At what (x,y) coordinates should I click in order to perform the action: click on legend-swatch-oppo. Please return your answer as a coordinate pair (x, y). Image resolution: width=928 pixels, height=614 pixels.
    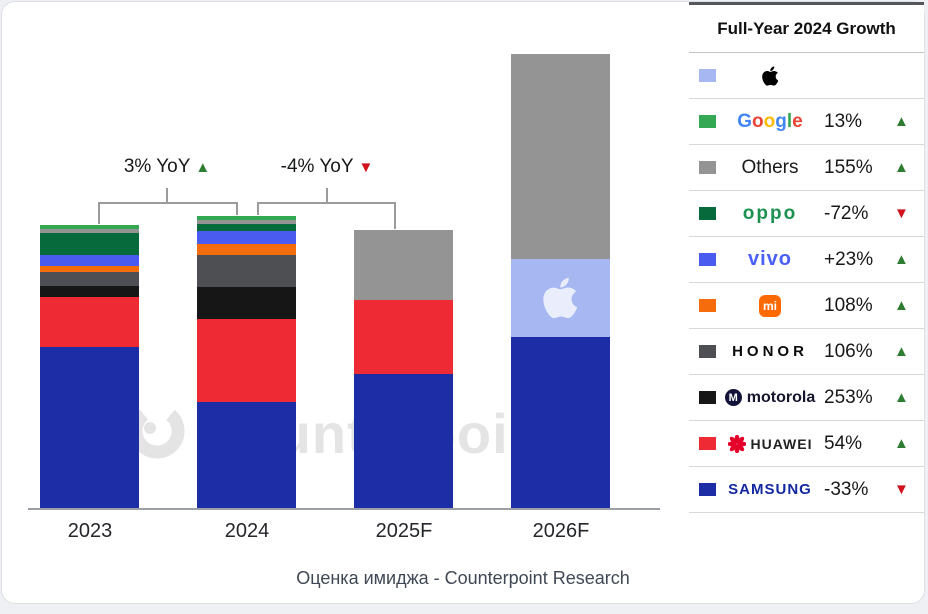
    Looking at the image, I should click on (707, 213).